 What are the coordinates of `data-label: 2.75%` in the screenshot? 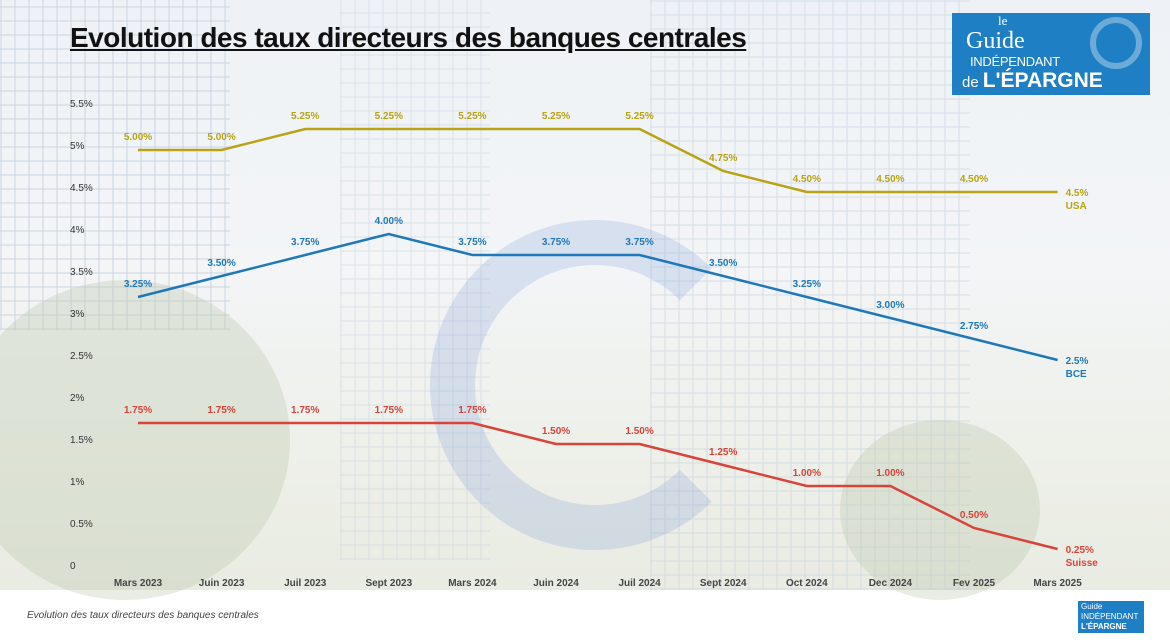 It's located at (974, 326).